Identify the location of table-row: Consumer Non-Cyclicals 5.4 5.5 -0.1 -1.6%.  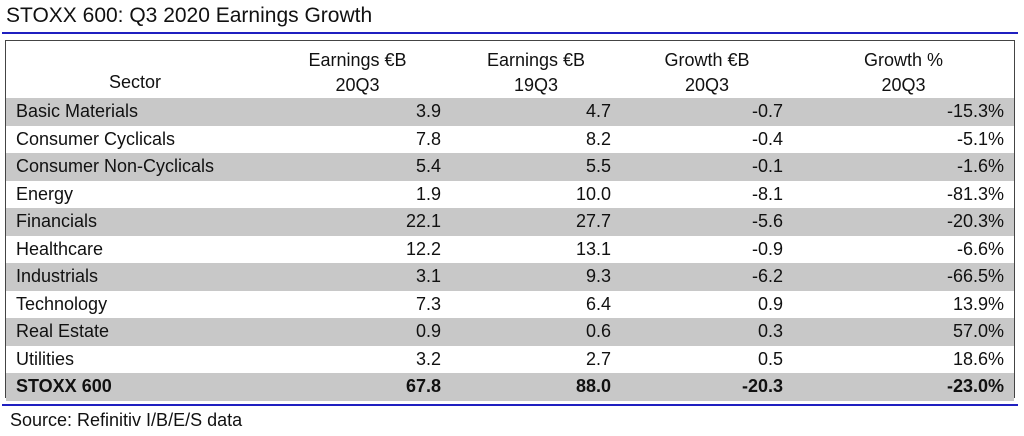
(510, 167).